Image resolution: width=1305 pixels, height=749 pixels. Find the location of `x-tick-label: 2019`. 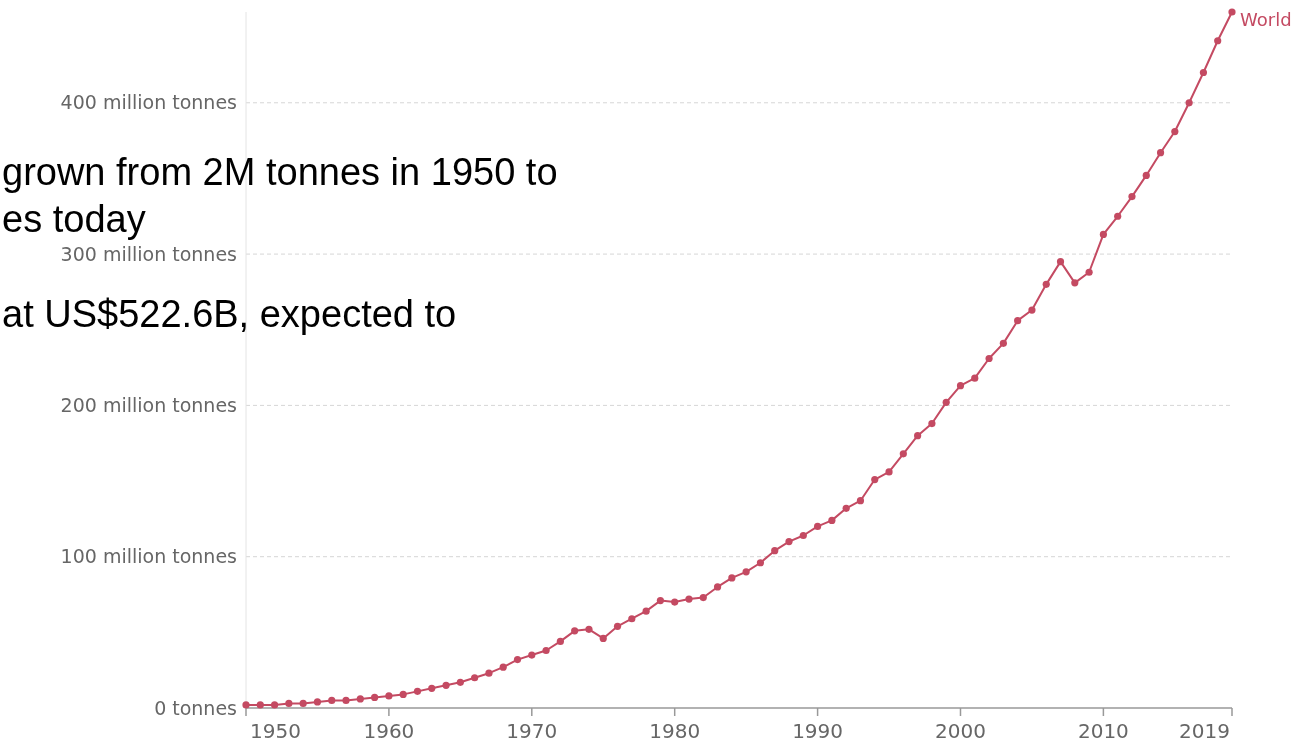

x-tick-label: 2019 is located at coordinates (1204, 731).